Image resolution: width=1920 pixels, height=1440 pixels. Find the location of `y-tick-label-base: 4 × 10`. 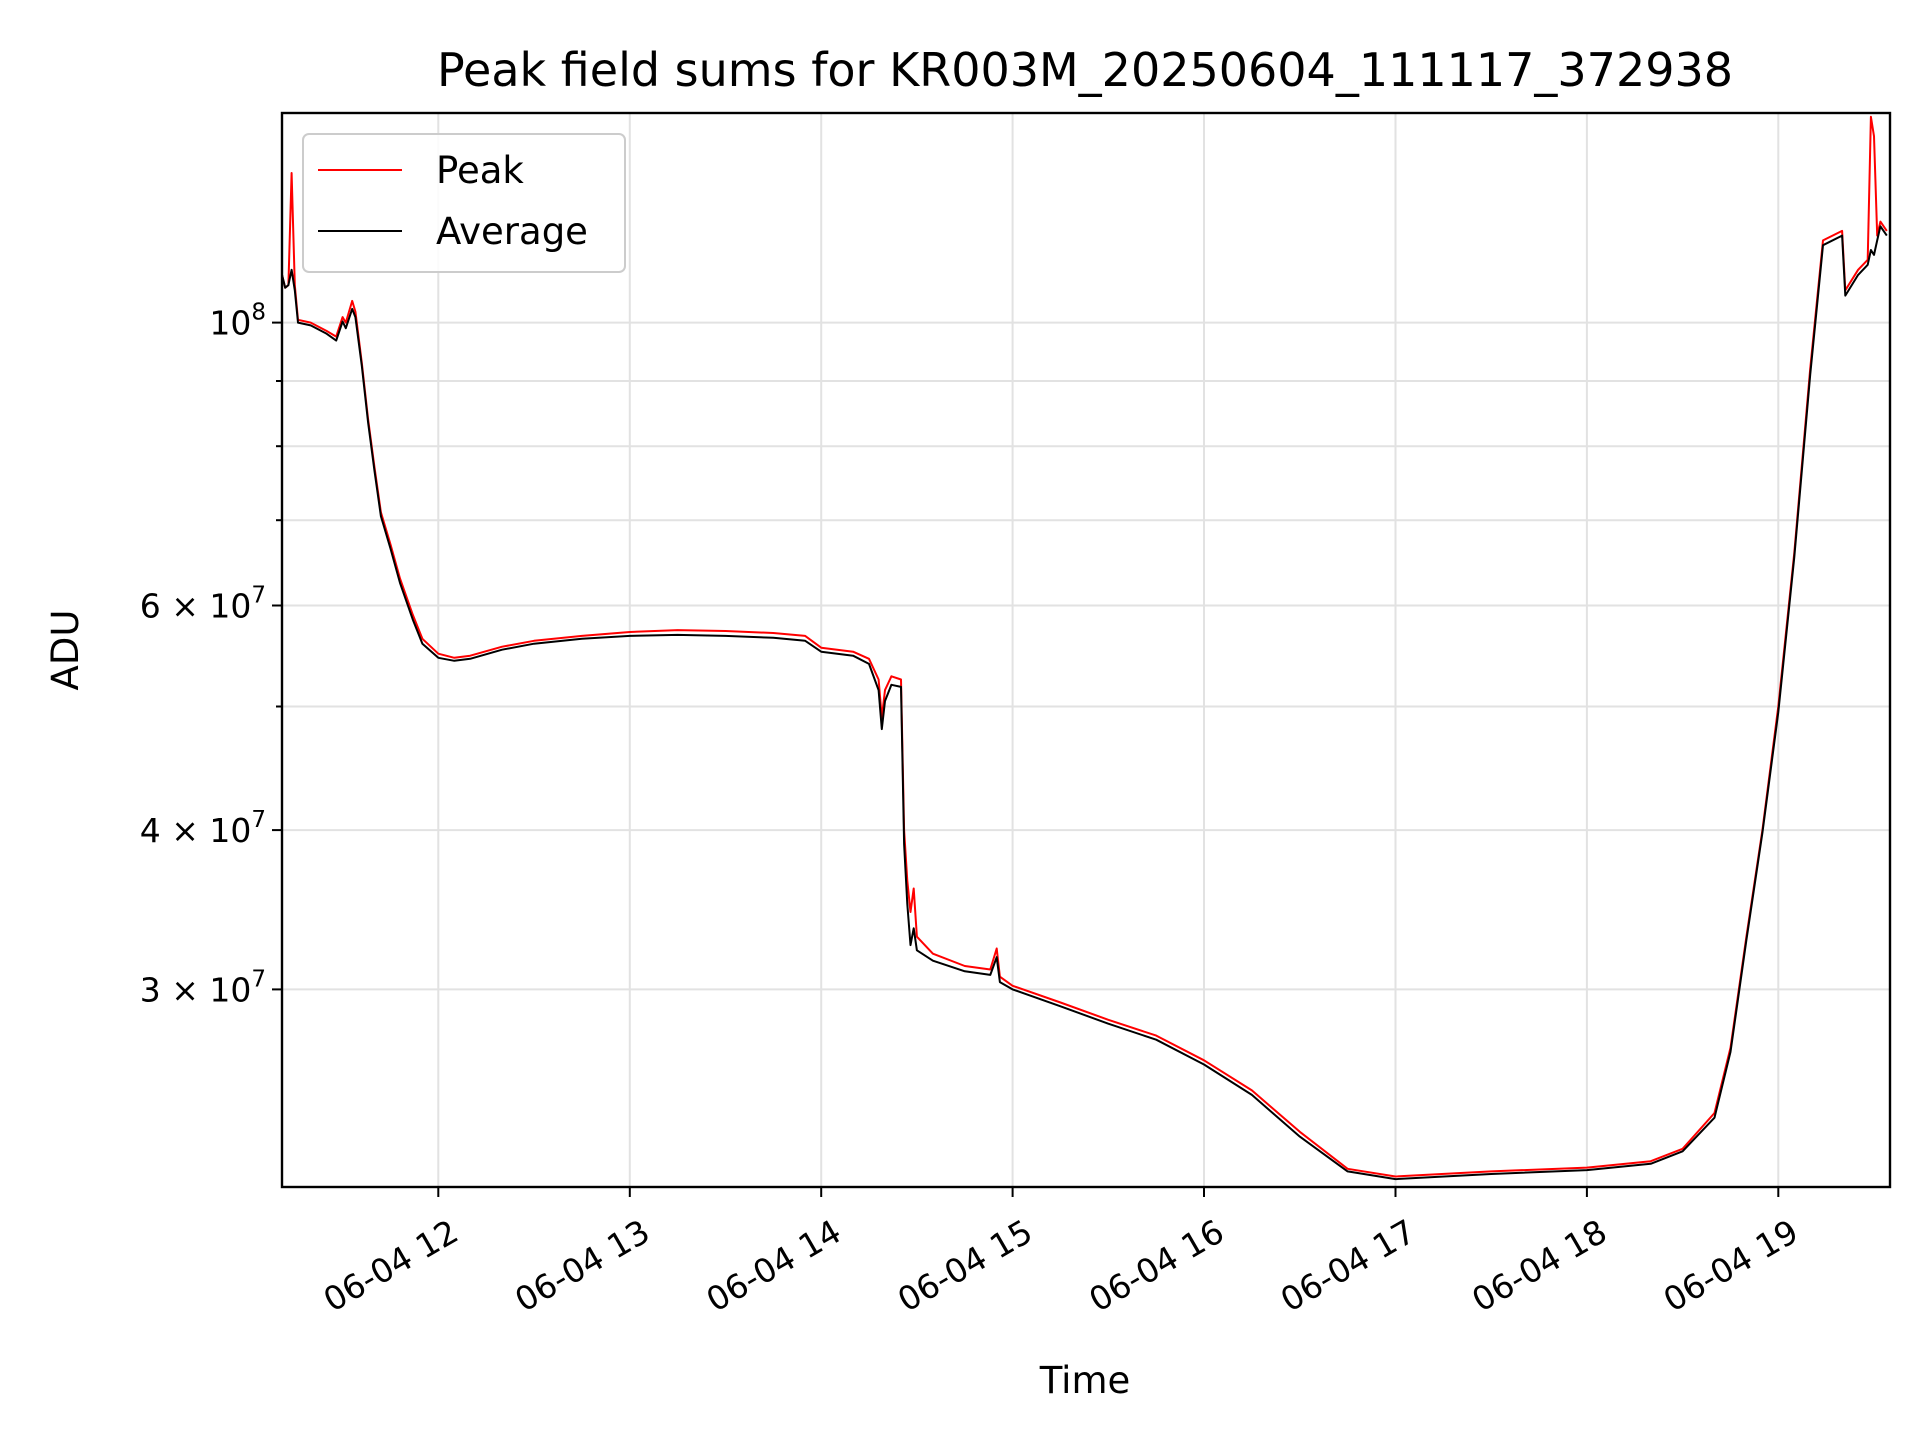

y-tick-label-base: 4 × 10 is located at coordinates (196, 830).